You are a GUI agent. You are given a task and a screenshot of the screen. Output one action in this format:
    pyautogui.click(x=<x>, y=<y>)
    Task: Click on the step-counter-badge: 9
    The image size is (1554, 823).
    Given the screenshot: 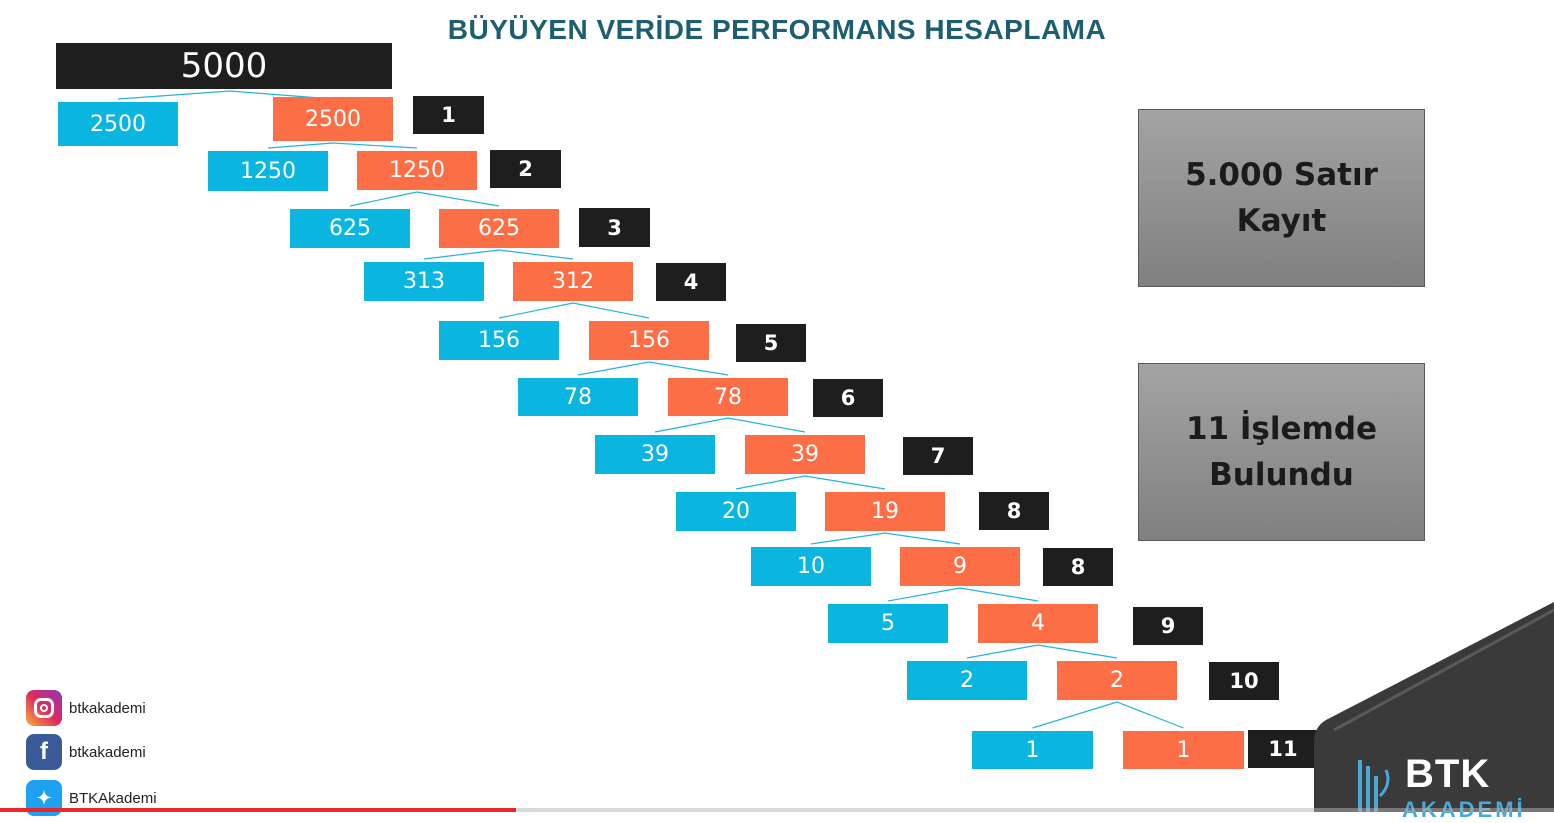 What is the action you would take?
    pyautogui.click(x=1168, y=626)
    